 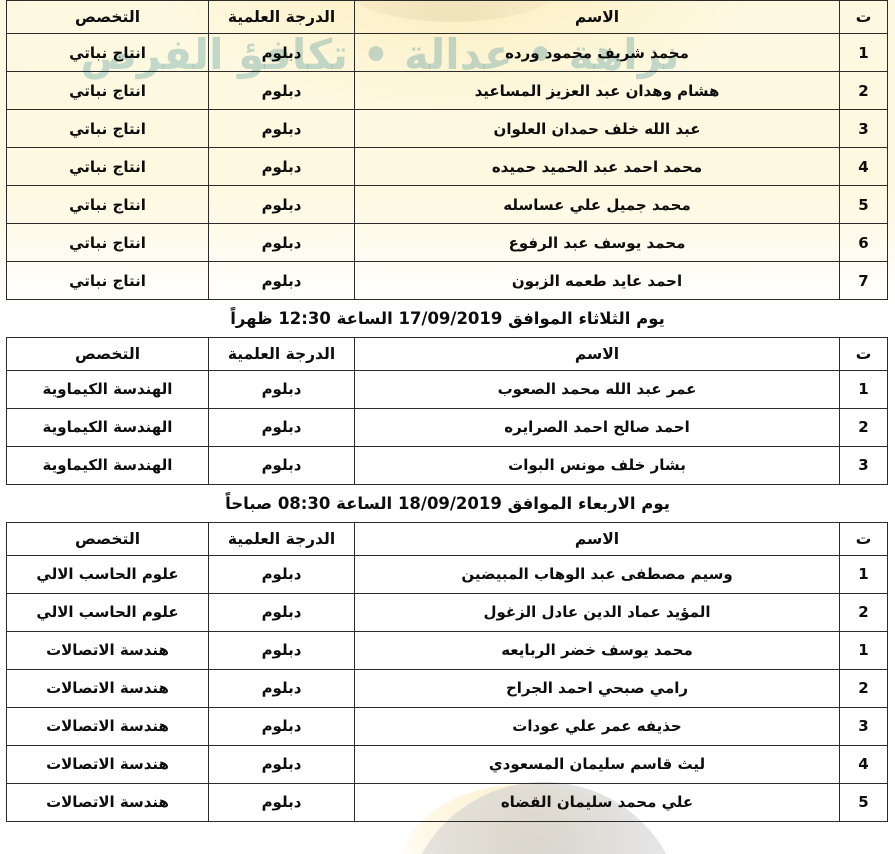 I want to click on row-index-cell: 7, so click(x=863, y=280).